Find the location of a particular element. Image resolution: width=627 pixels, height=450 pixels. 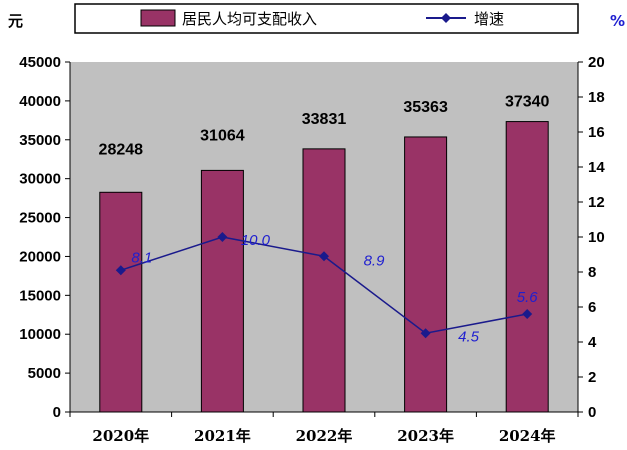

right-tick-label: 20 is located at coordinates (596, 62).